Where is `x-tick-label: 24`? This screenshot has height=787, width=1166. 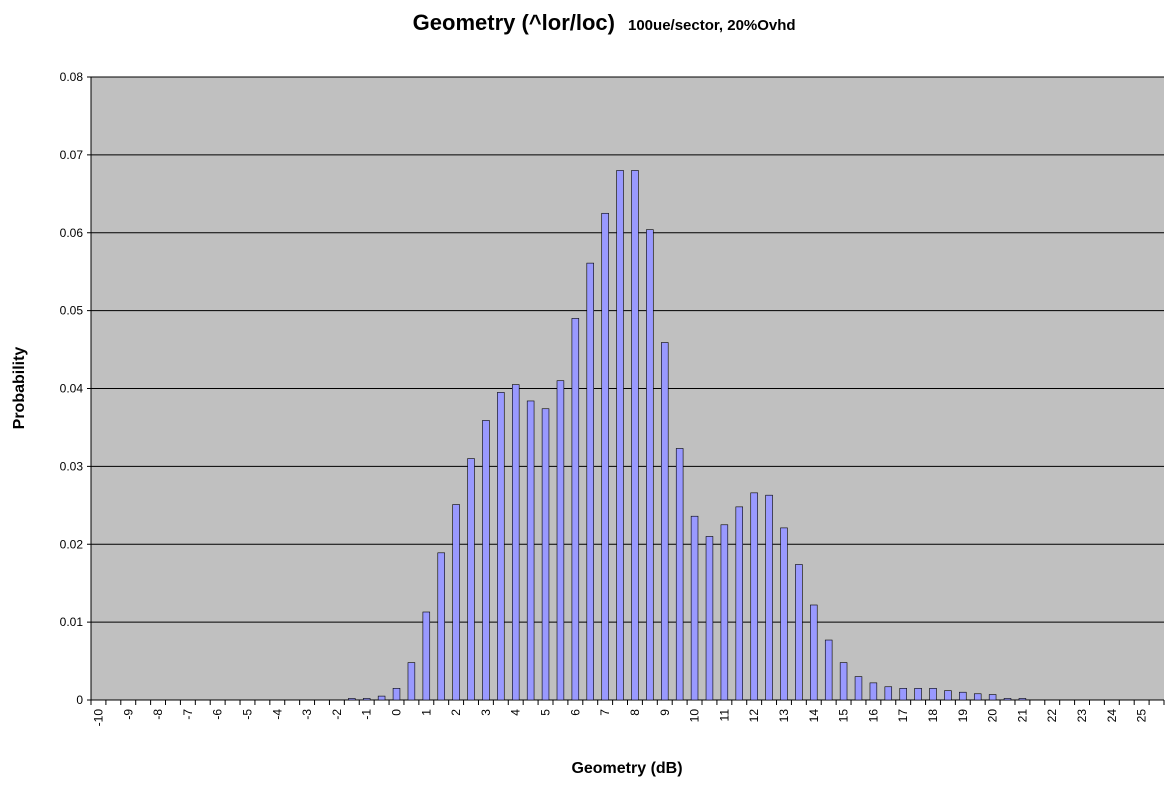
x-tick-label: 24 is located at coordinates (1112, 716).